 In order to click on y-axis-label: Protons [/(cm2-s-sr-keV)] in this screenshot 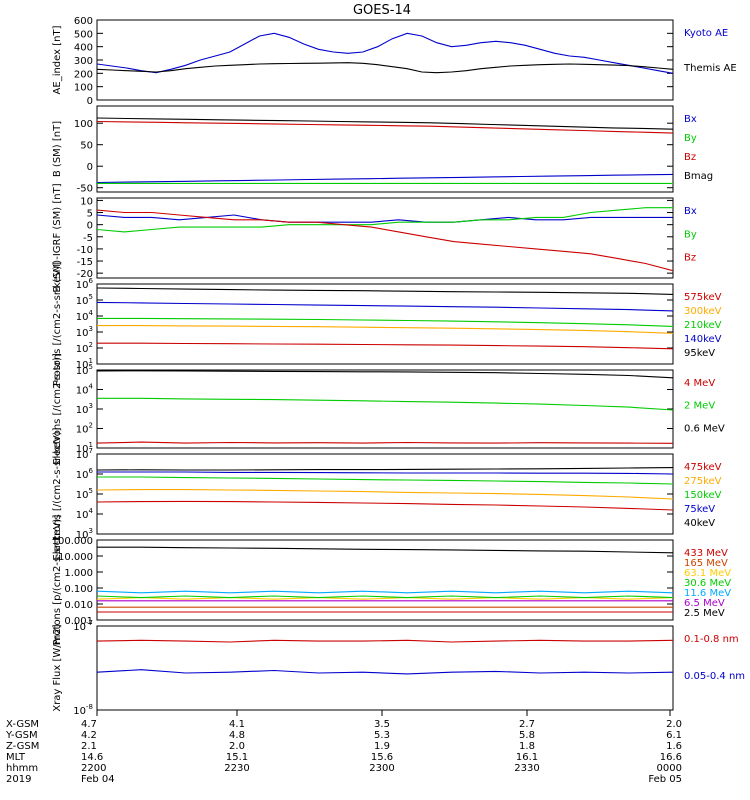, I will do `click(57, 324)`.